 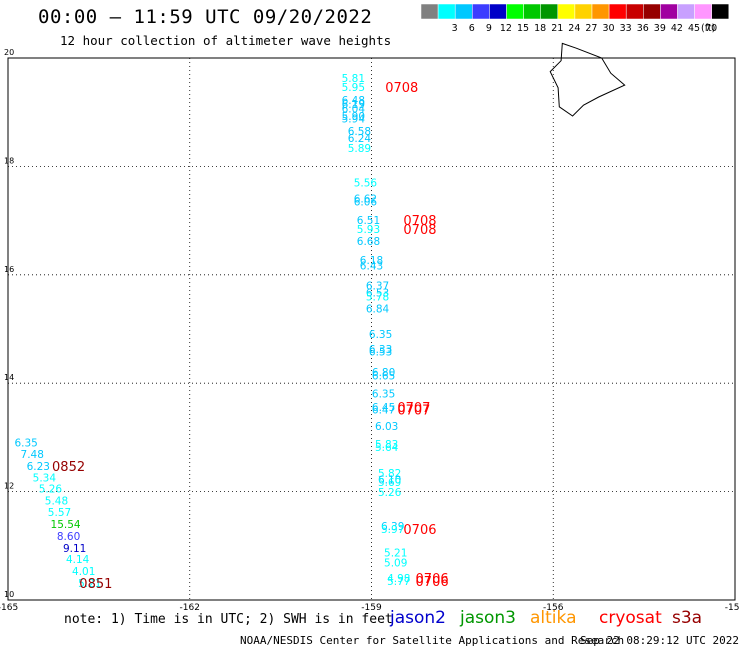 I want to click on legend-tick-label: 15, so click(x=523, y=28).